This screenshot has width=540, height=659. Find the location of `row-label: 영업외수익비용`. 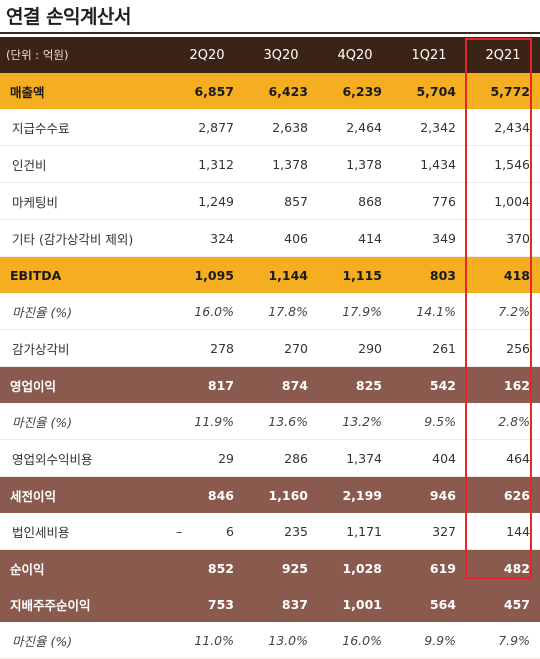

row-label: 영업외수익비용 is located at coordinates (85, 458).